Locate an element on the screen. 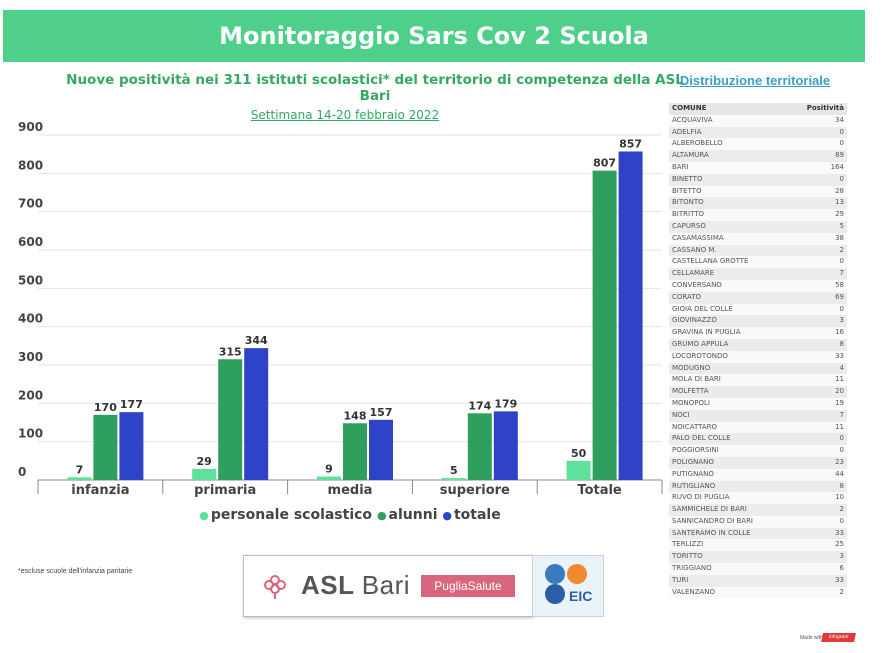  legend-item-personale: ● personale scolastico is located at coordinates (286, 515).